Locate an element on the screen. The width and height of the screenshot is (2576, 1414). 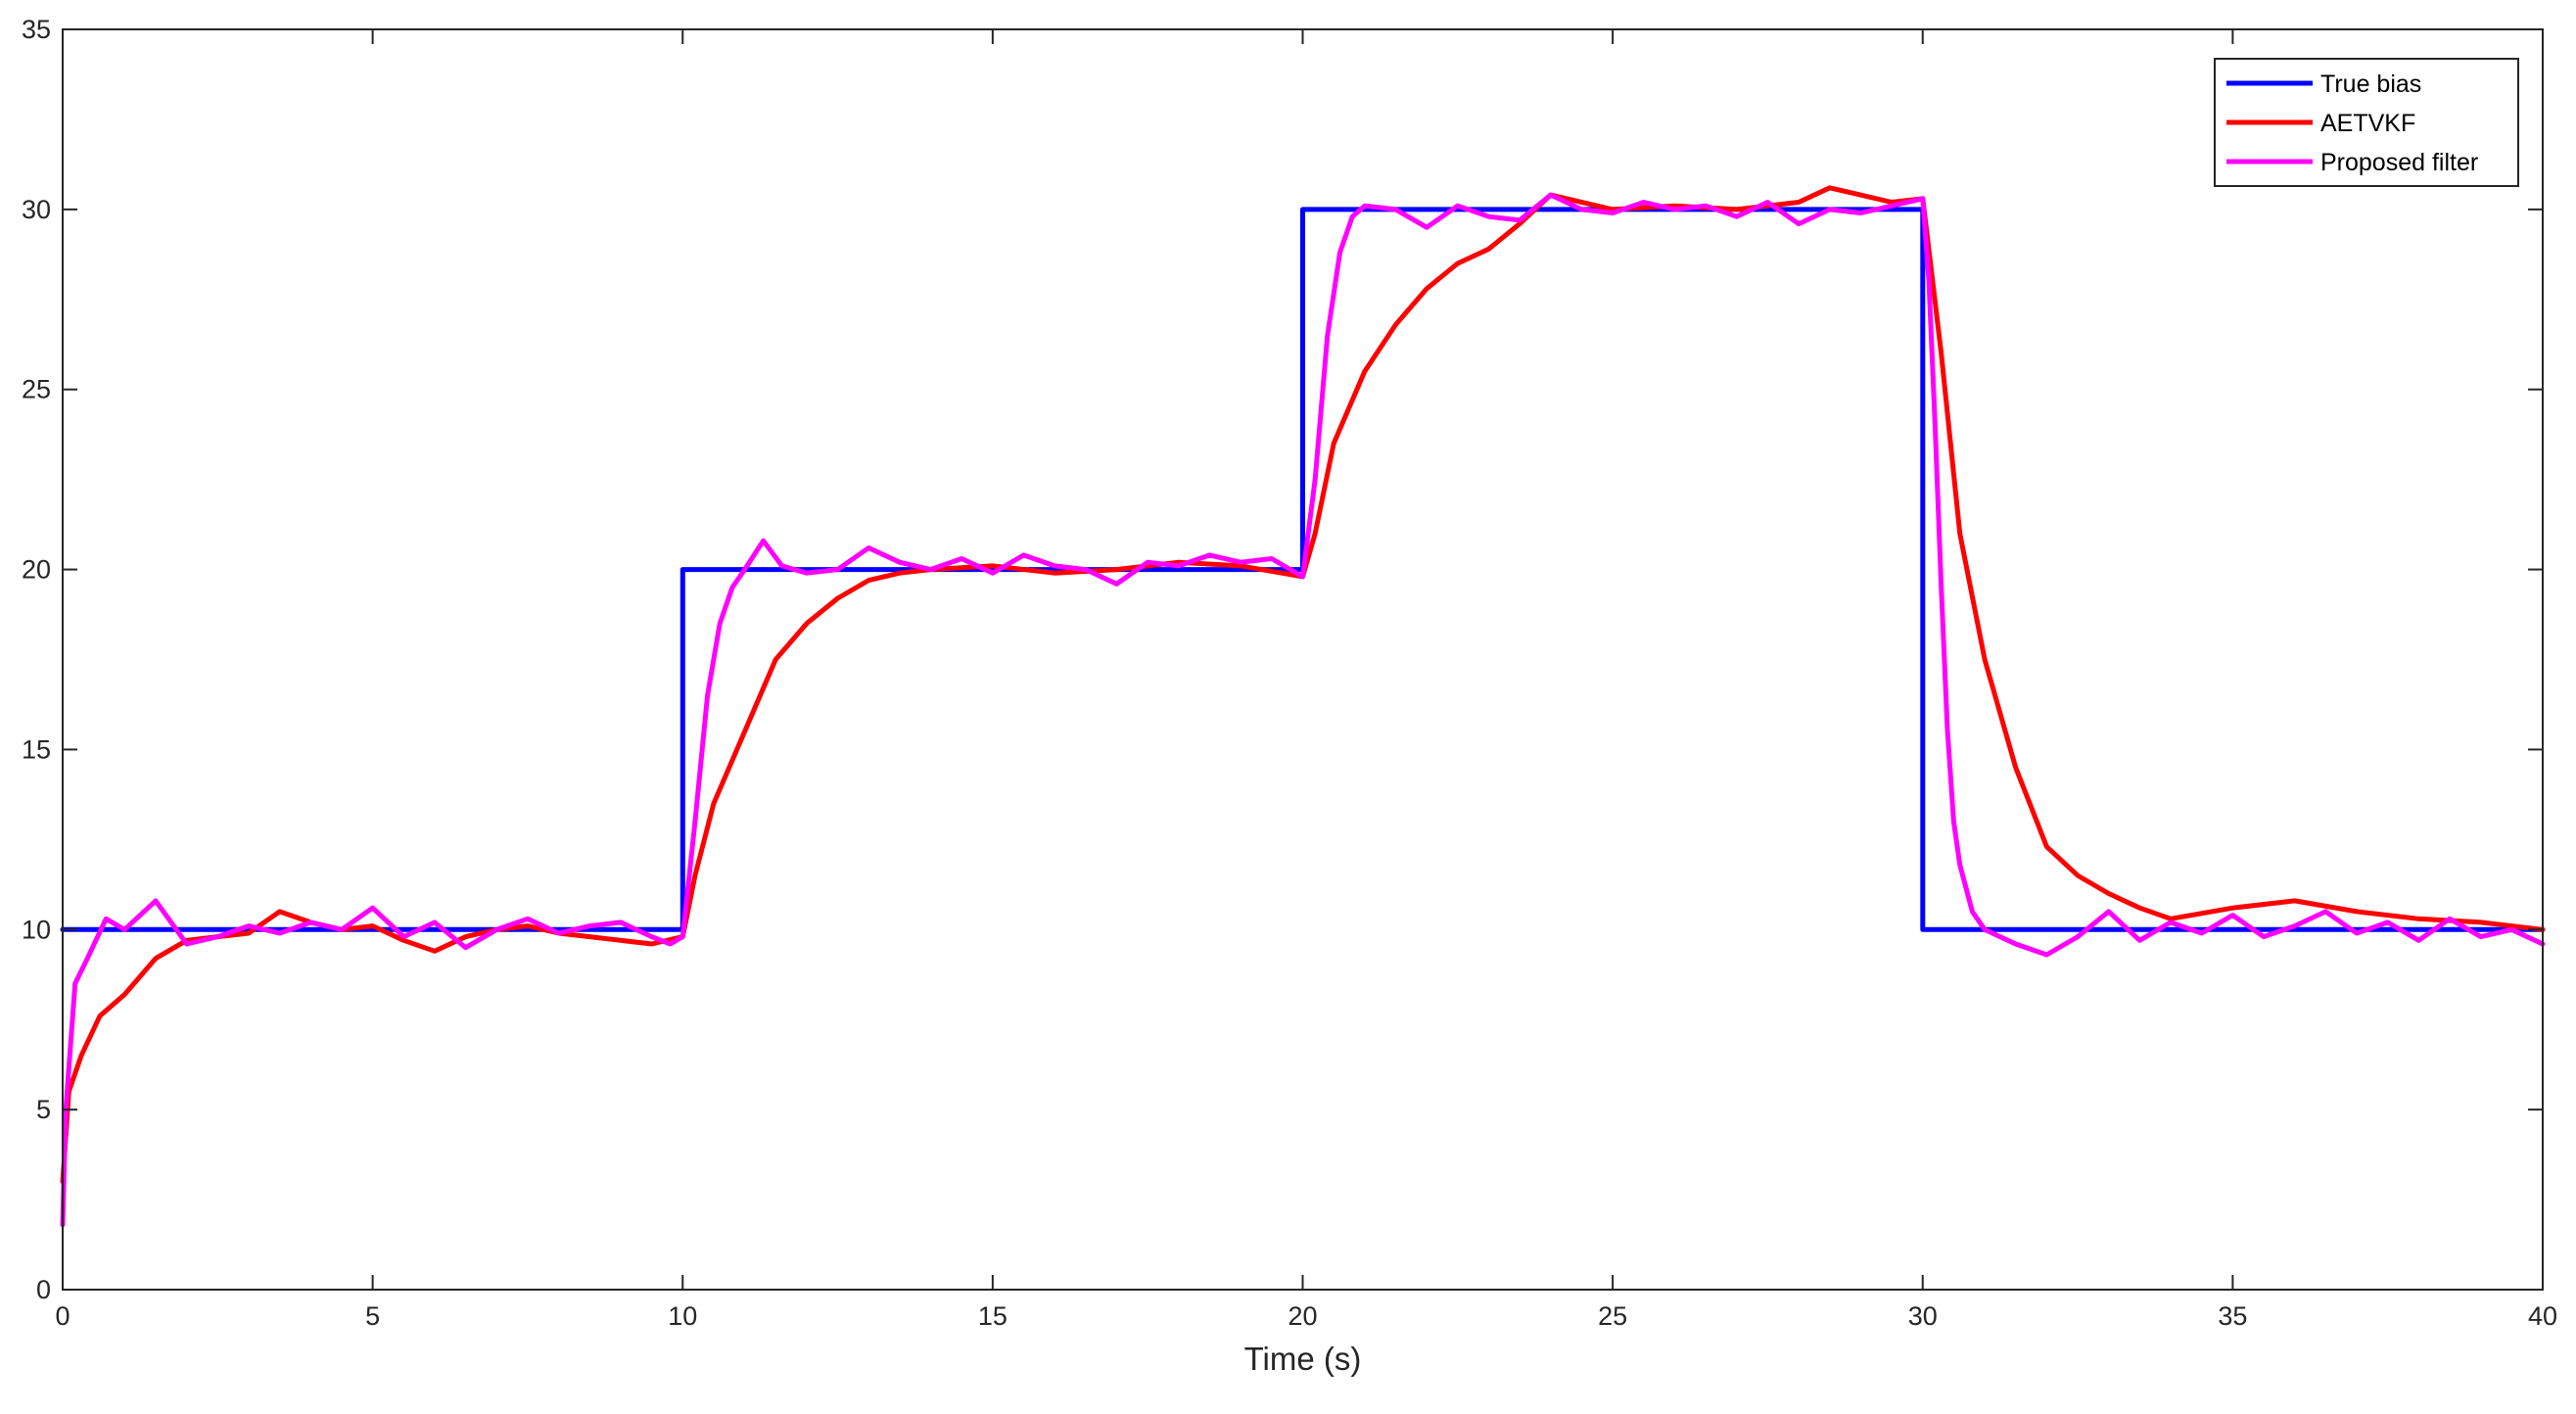
y-tick-label: 20 is located at coordinates (36, 570).